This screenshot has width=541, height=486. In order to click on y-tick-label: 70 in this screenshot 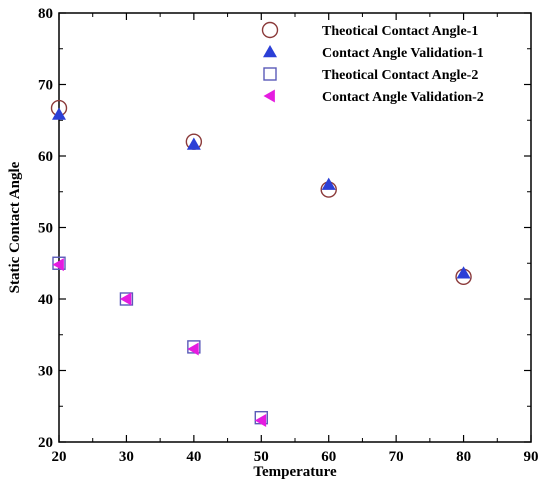, I will do `click(45, 86)`.